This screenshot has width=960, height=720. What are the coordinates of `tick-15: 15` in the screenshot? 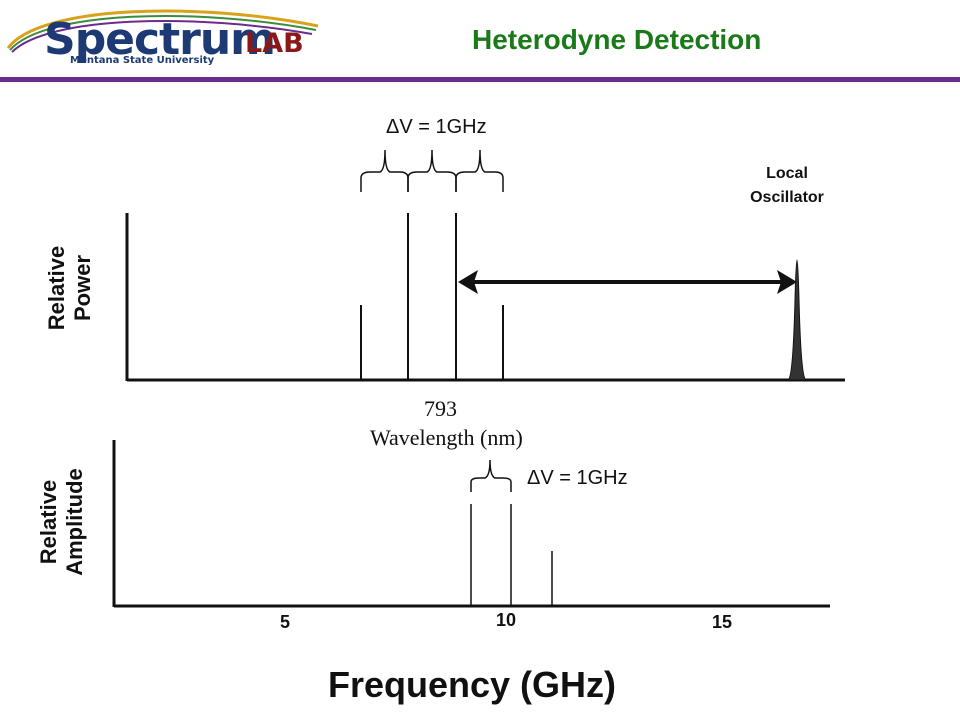 It's located at (722, 622).